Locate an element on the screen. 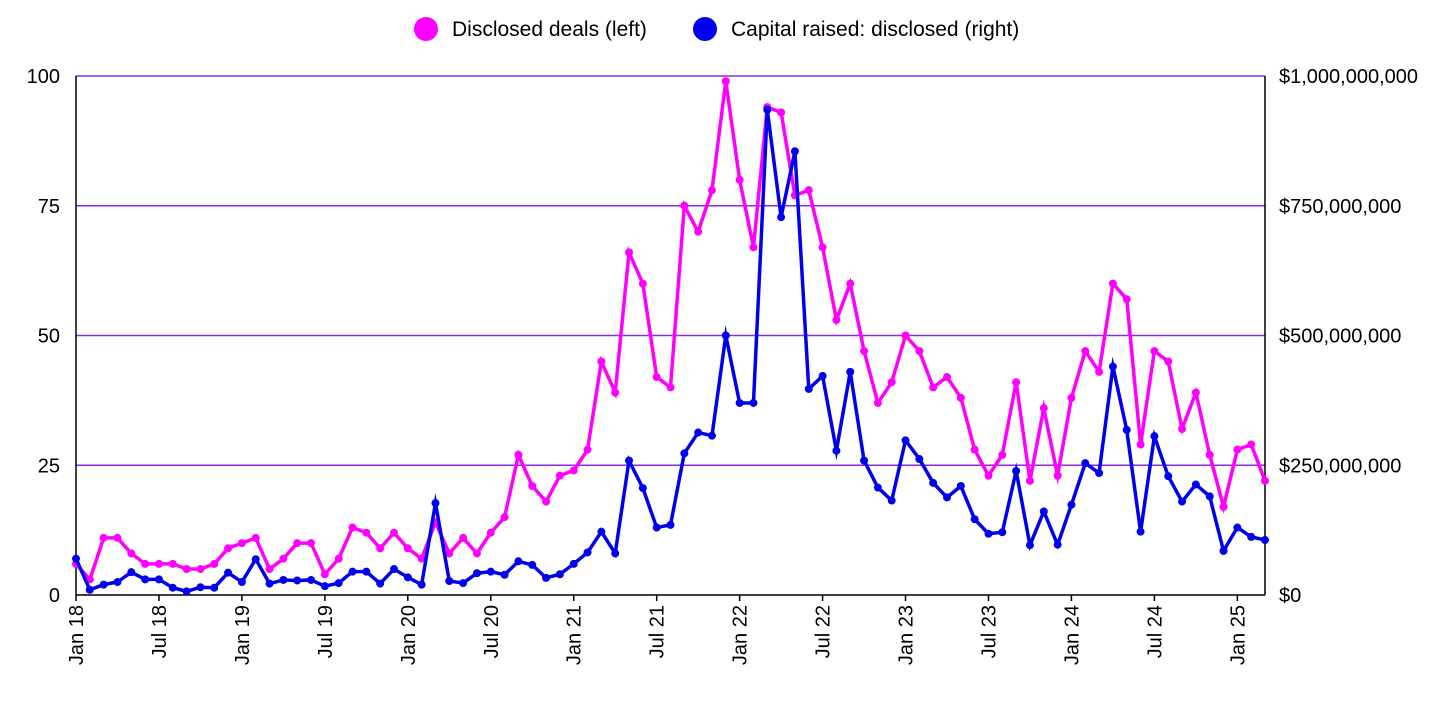 This screenshot has width=1456, height=704. x-tick-label-jul-21: Jul 21 is located at coordinates (658, 631).